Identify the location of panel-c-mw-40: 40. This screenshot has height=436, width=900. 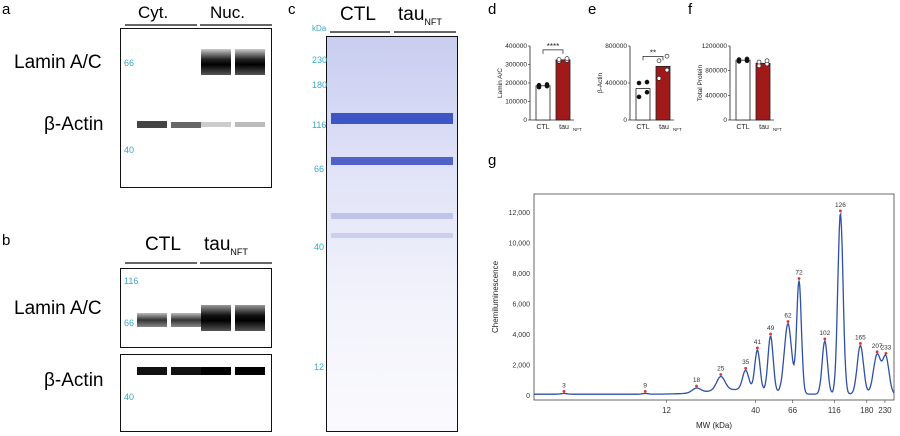
(319, 247).